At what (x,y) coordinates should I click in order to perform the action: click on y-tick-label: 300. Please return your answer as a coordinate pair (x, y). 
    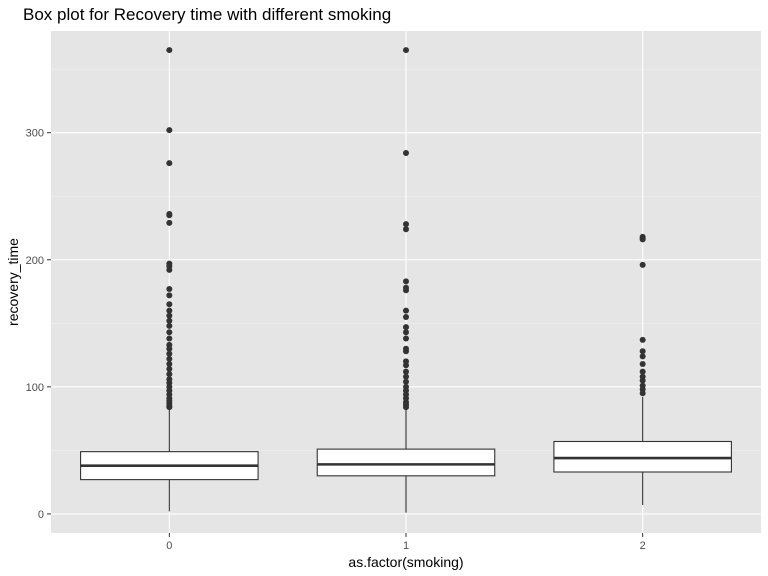
    Looking at the image, I should click on (35, 134).